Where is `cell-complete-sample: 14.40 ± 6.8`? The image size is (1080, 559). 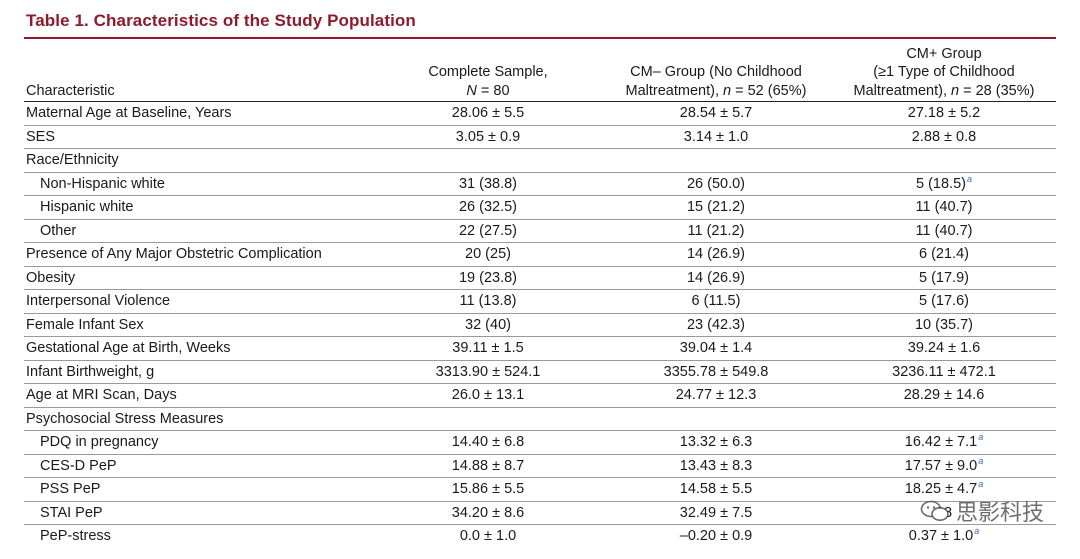
cell-complete-sample: 14.40 ± 6.8 is located at coordinates (488, 442).